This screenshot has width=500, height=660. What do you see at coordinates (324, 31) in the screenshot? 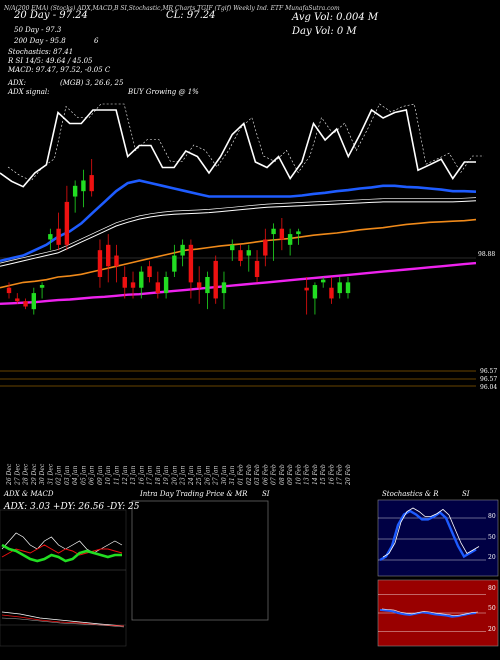
I see `day-volume: Day Vol: 0 M` at bounding box center [324, 31].